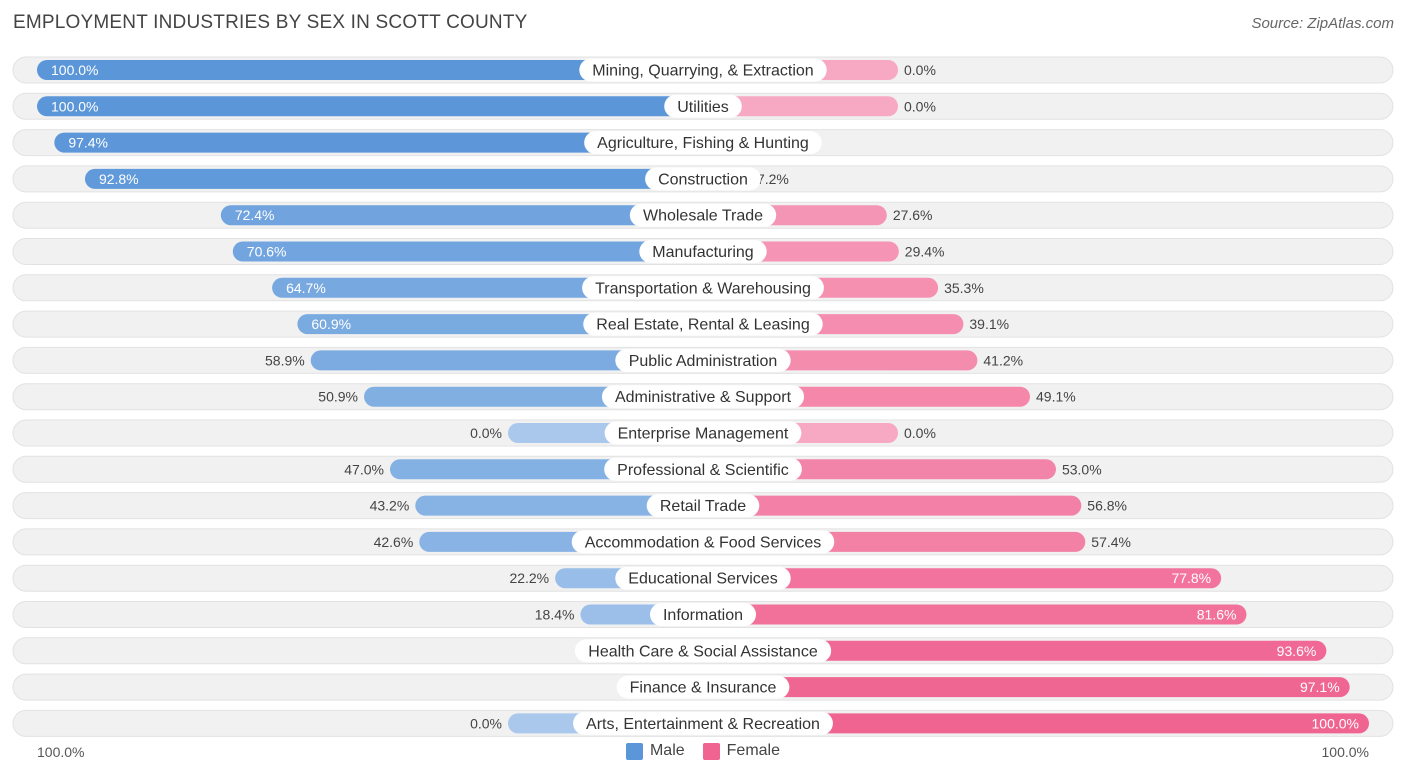 Image resolution: width=1406 pixels, height=776 pixels. I want to click on value-label-female: 39.1%, so click(989, 324).